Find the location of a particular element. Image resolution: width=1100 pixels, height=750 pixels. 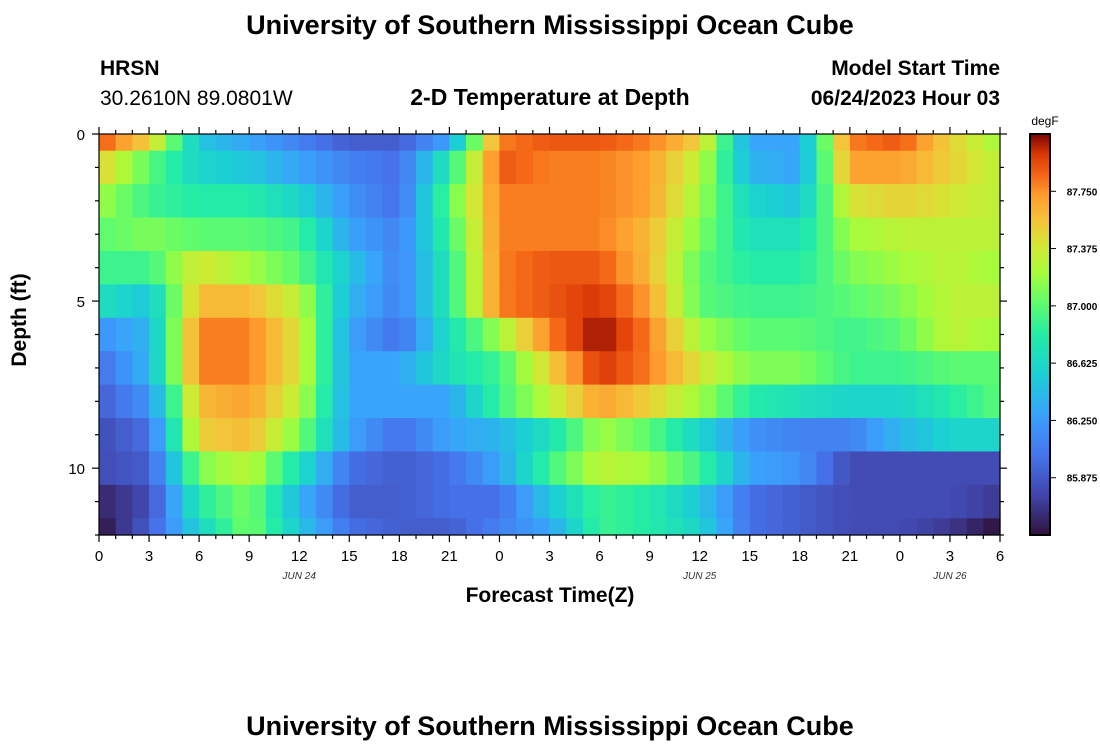

x-tick-label: 6 is located at coordinates (599, 556).